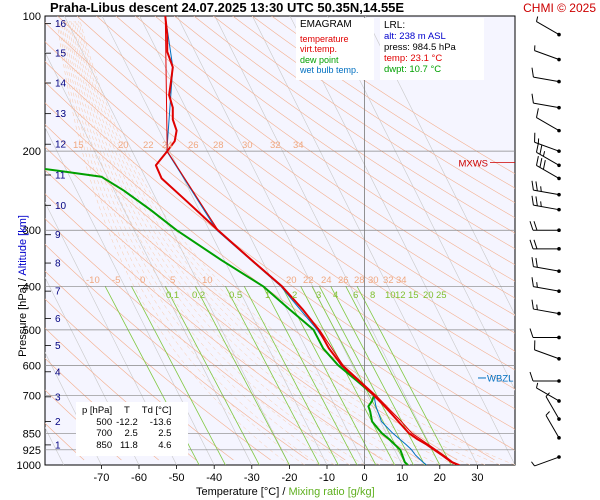 This screenshot has width=600, height=500. What do you see at coordinates (58, 445) in the screenshot?
I see `altitude-tick-label: 1` at bounding box center [58, 445].